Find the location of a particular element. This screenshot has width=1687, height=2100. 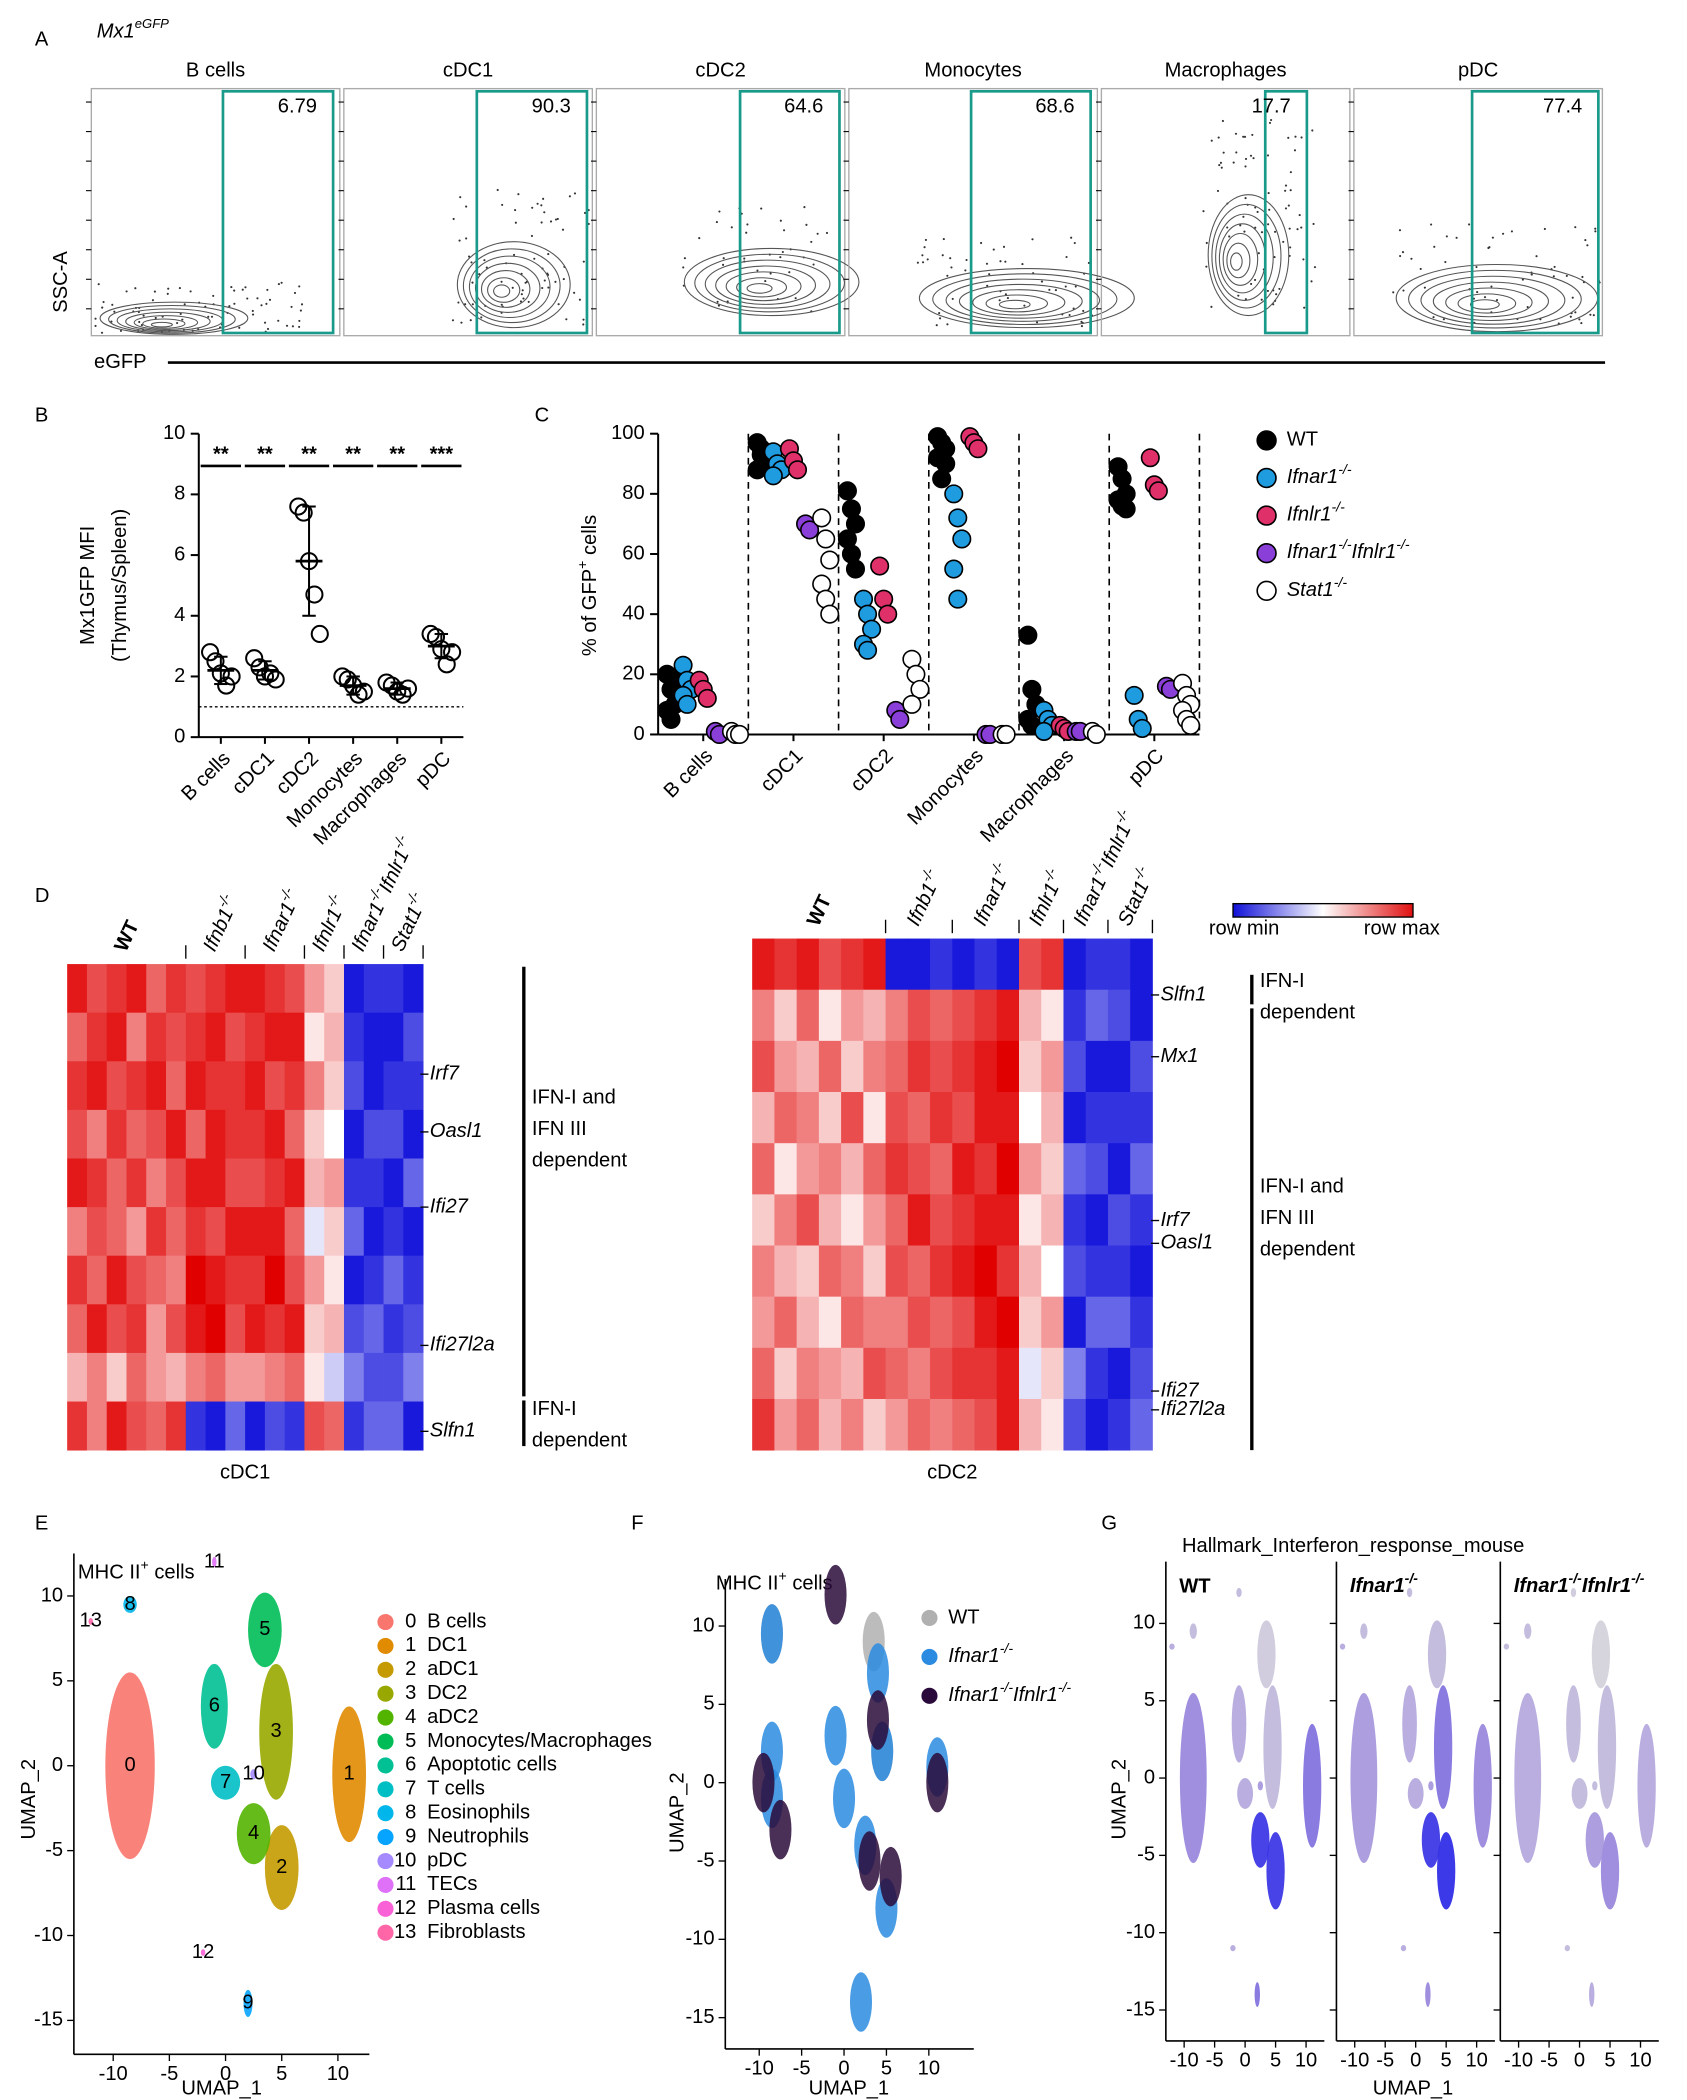

cell-group is located at coordinates (937, 1782).